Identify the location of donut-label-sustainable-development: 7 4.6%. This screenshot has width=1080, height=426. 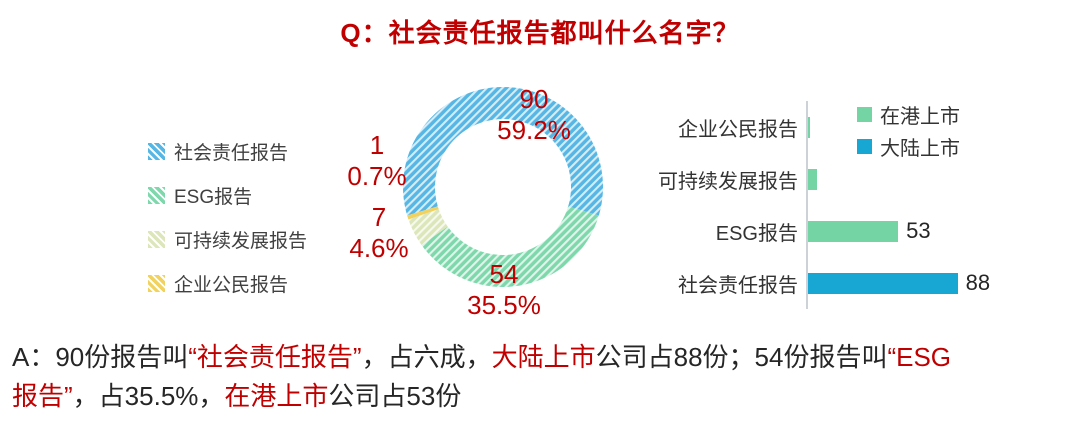
(378, 233).